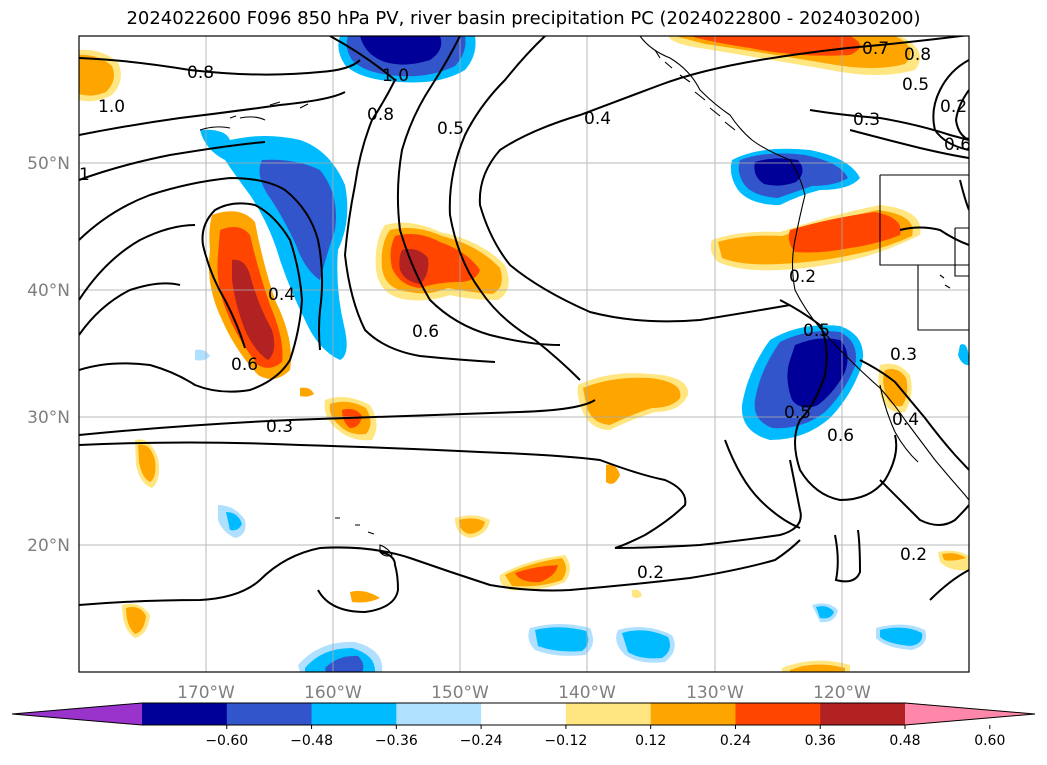 This screenshot has height=765, width=1047. I want to click on colorbar-tick-label: 0.36, so click(820, 741).